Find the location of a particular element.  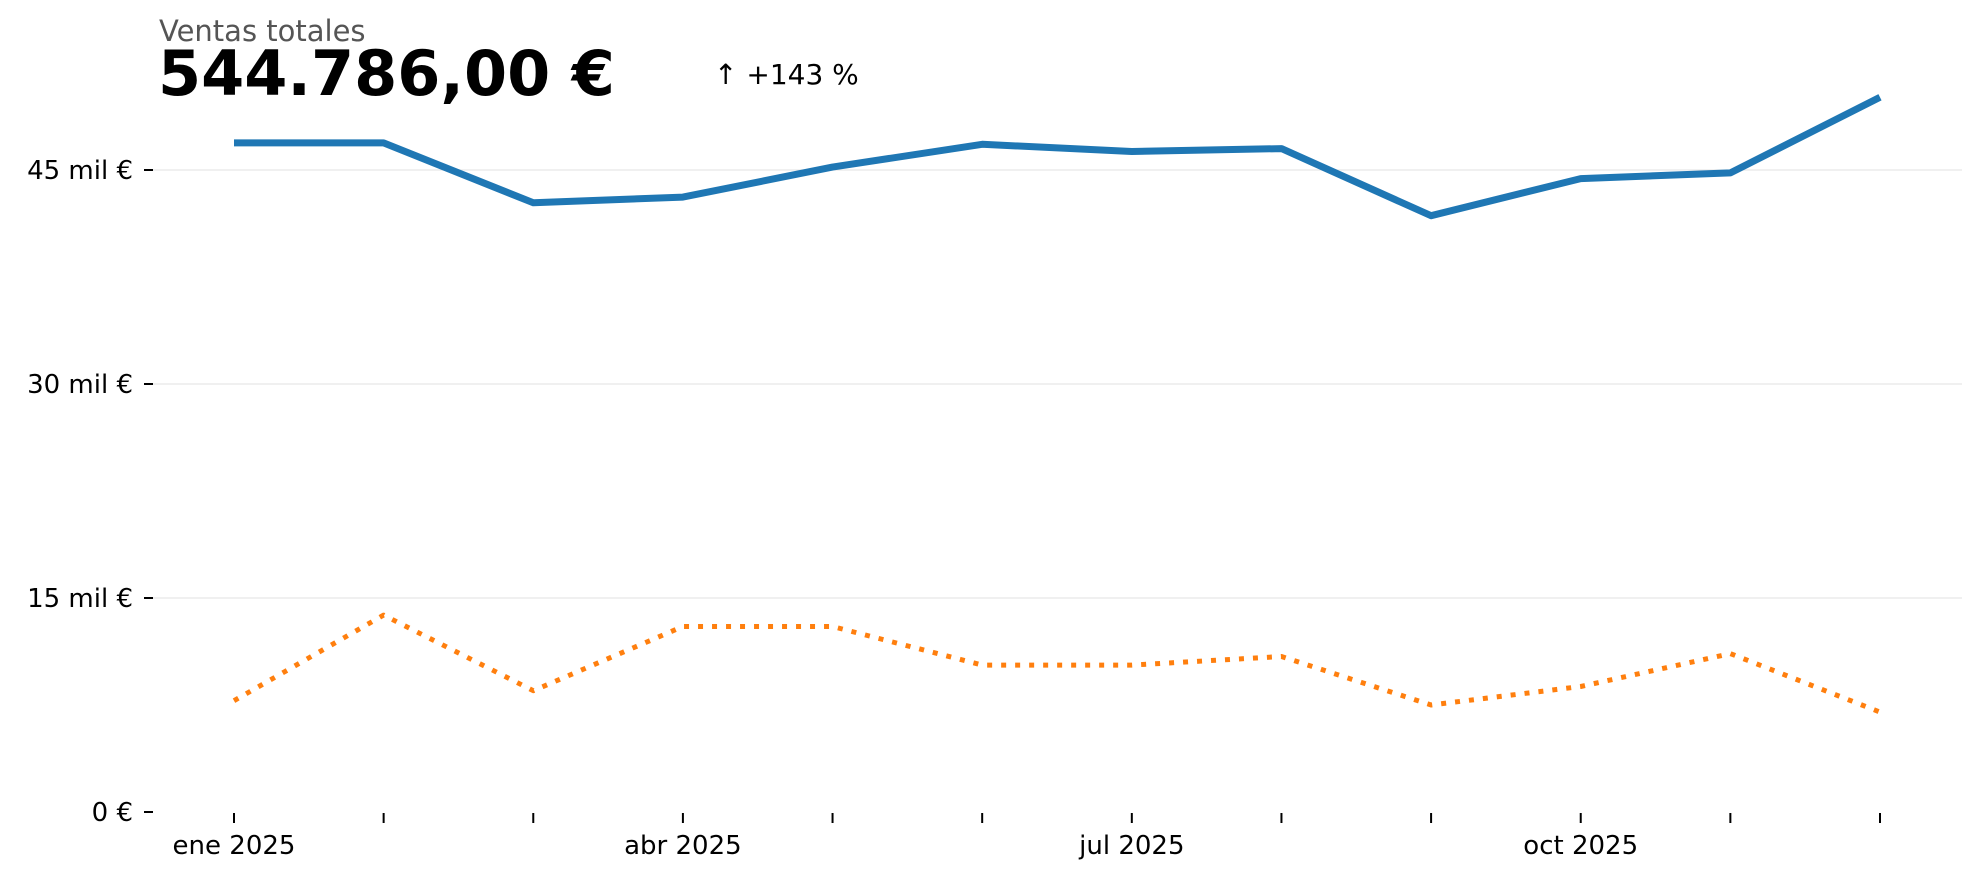

y-tick-label: 30 mil € is located at coordinates (80, 385).